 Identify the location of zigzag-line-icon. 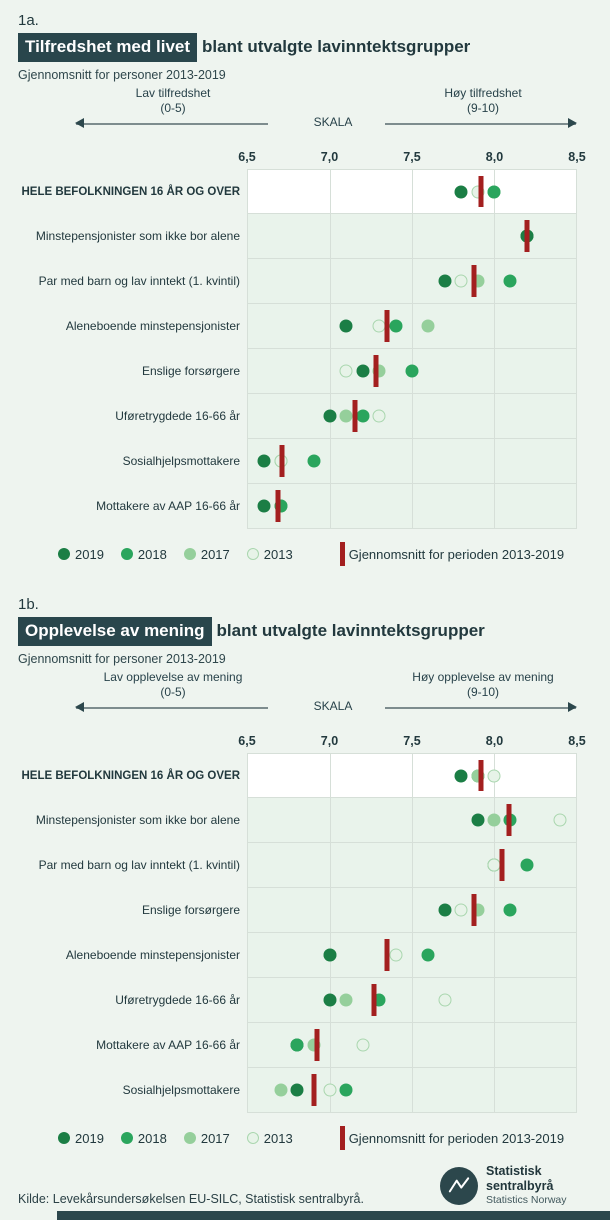
(459, 1184).